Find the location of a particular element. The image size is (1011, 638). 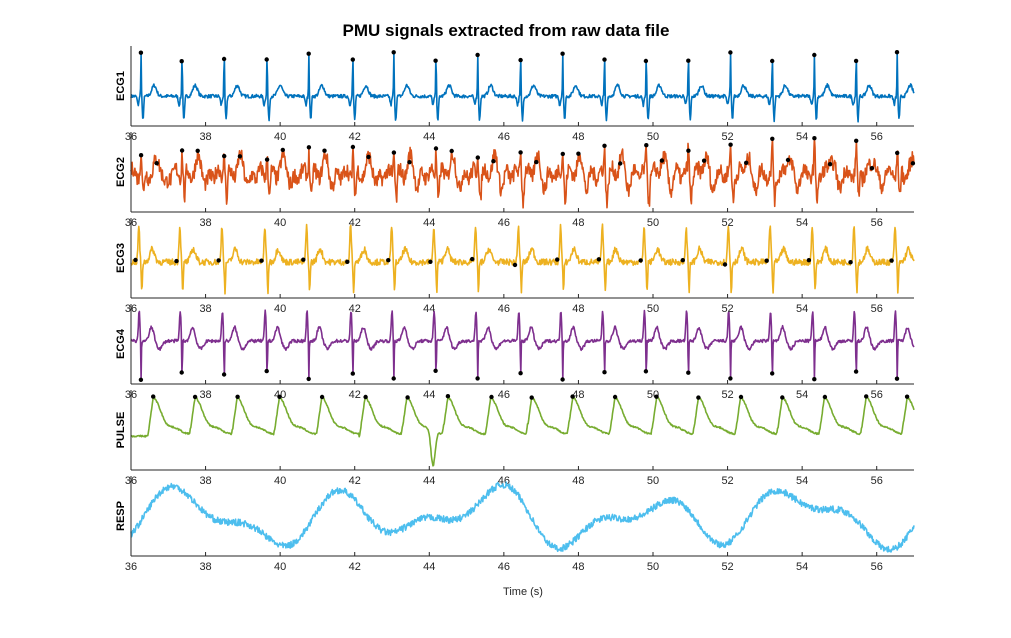

y-axis-label-pulse: PULSE is located at coordinates (121, 430).